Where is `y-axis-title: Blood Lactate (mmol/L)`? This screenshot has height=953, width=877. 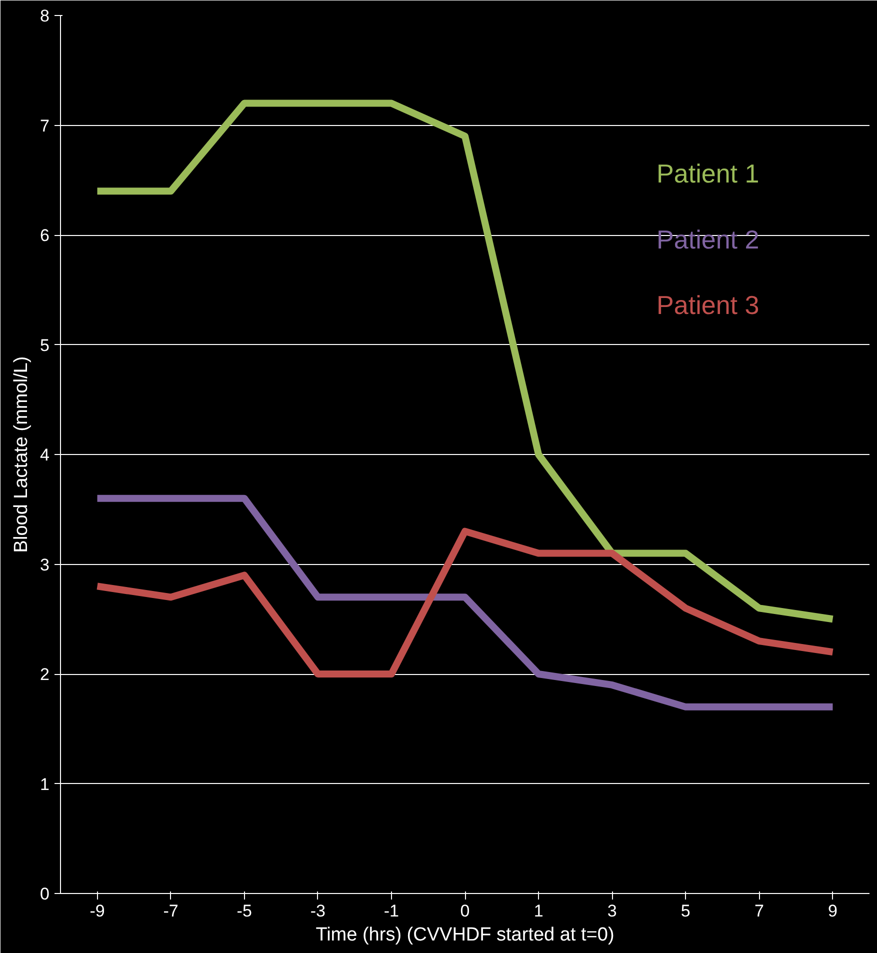 y-axis-title: Blood Lactate (mmol/L) is located at coordinates (21, 454).